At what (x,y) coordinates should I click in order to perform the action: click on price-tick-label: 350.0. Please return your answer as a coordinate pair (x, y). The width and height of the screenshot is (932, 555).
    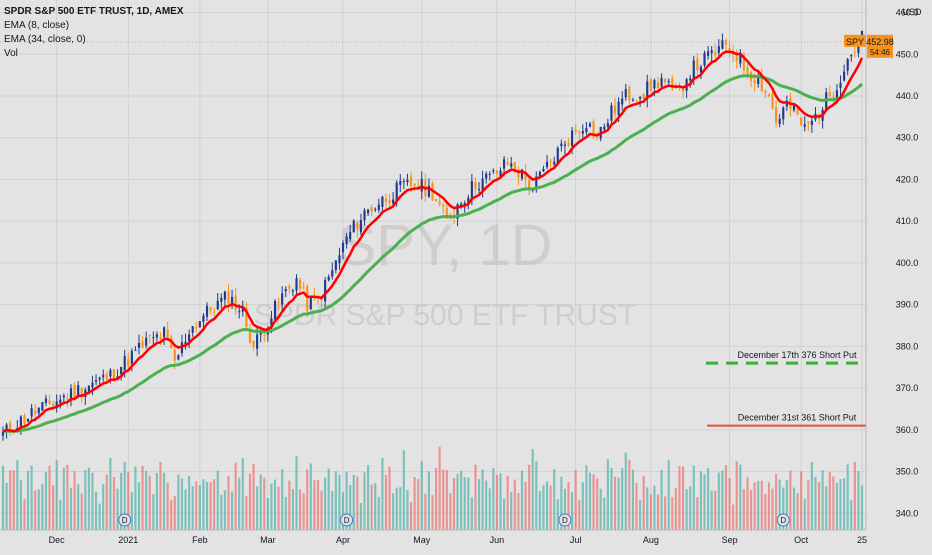
    Looking at the image, I should click on (907, 472).